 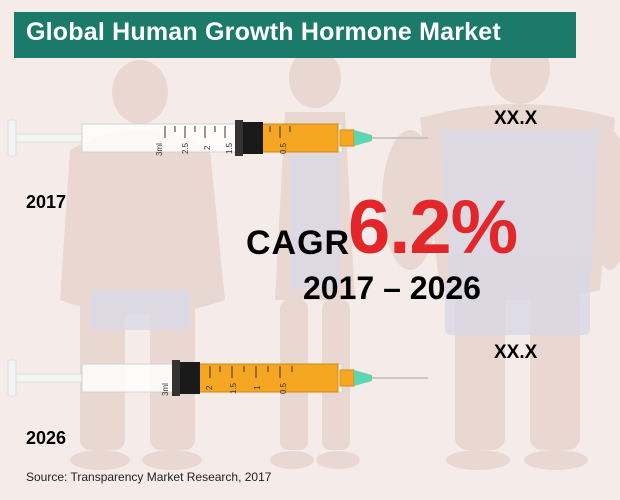 I want to click on syringe-icon: 3ml 2.5 2 1.5 0.5, so click(x=217, y=138).